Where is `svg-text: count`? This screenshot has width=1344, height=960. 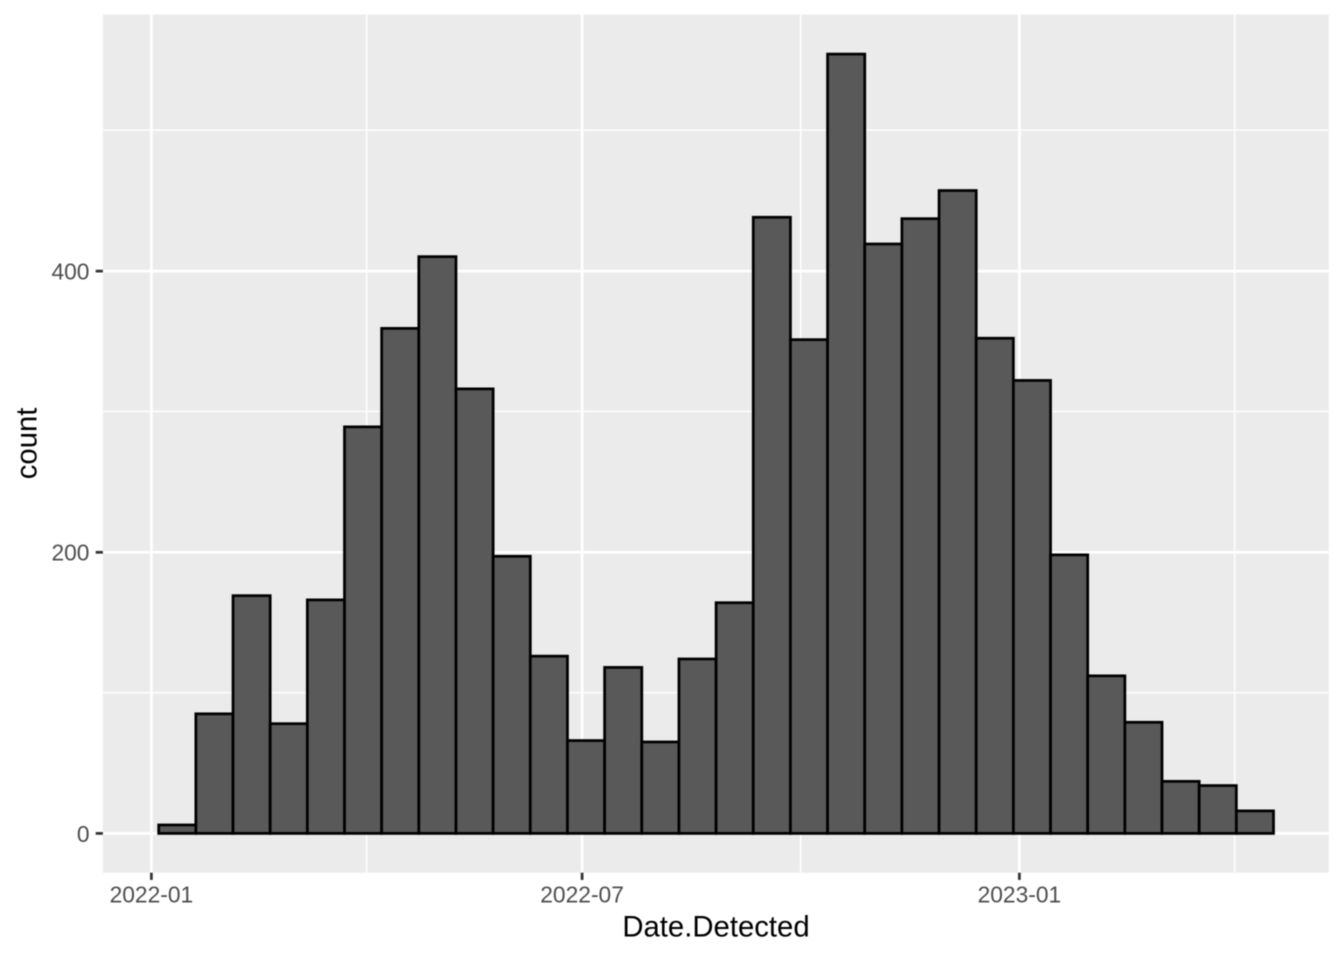 svg-text: count is located at coordinates (27, 444).